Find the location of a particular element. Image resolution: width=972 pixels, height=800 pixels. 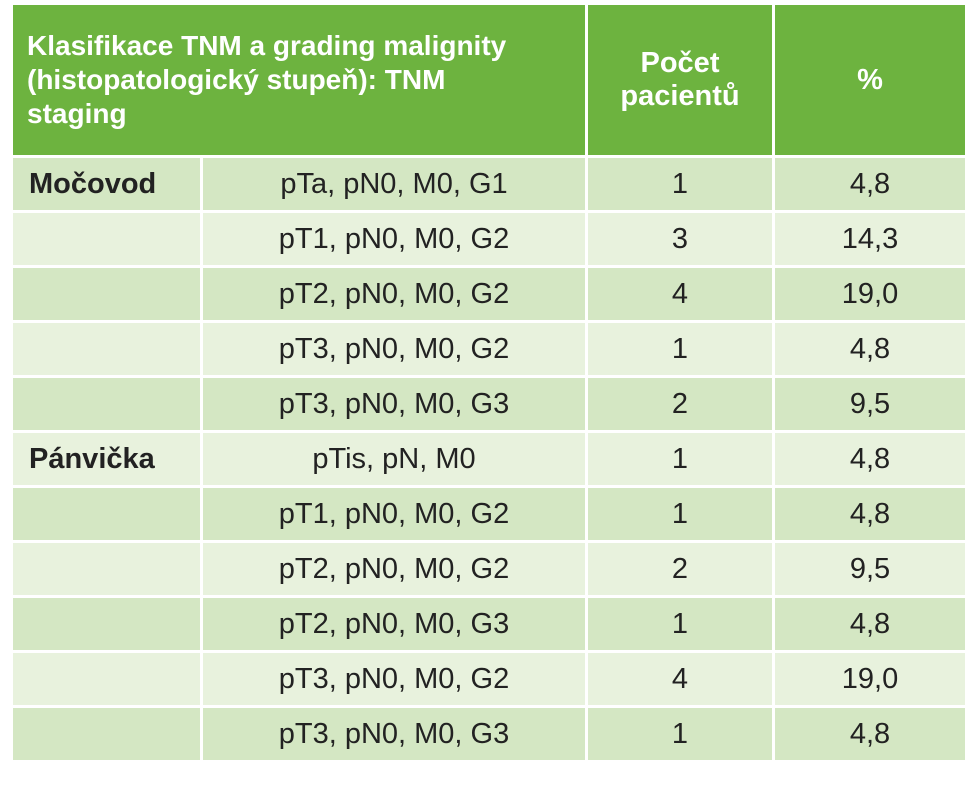

table-row: pT2, pN0, M0, G3 1 4,8 is located at coordinates (489, 624).